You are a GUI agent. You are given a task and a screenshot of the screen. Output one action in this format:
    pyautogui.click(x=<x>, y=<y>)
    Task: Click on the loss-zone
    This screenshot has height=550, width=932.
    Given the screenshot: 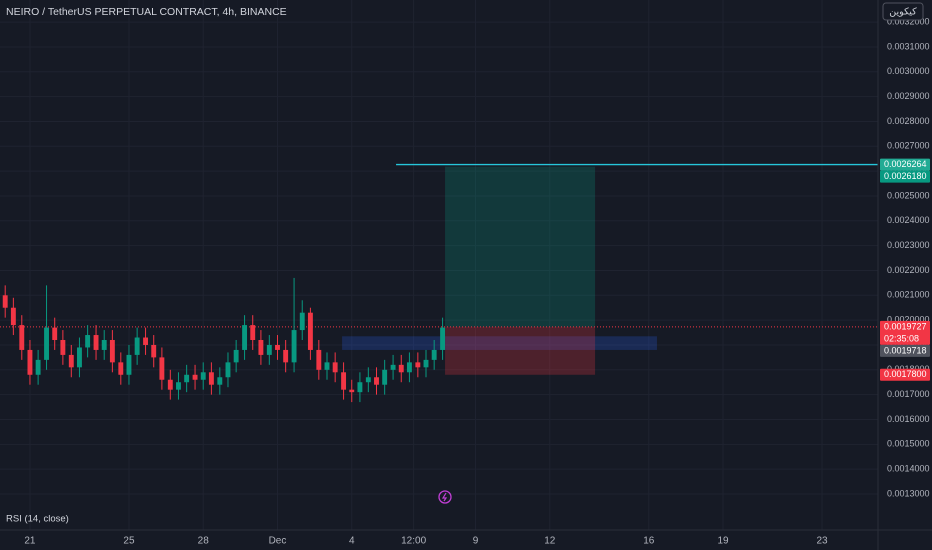 What is the action you would take?
    pyautogui.click(x=520, y=350)
    